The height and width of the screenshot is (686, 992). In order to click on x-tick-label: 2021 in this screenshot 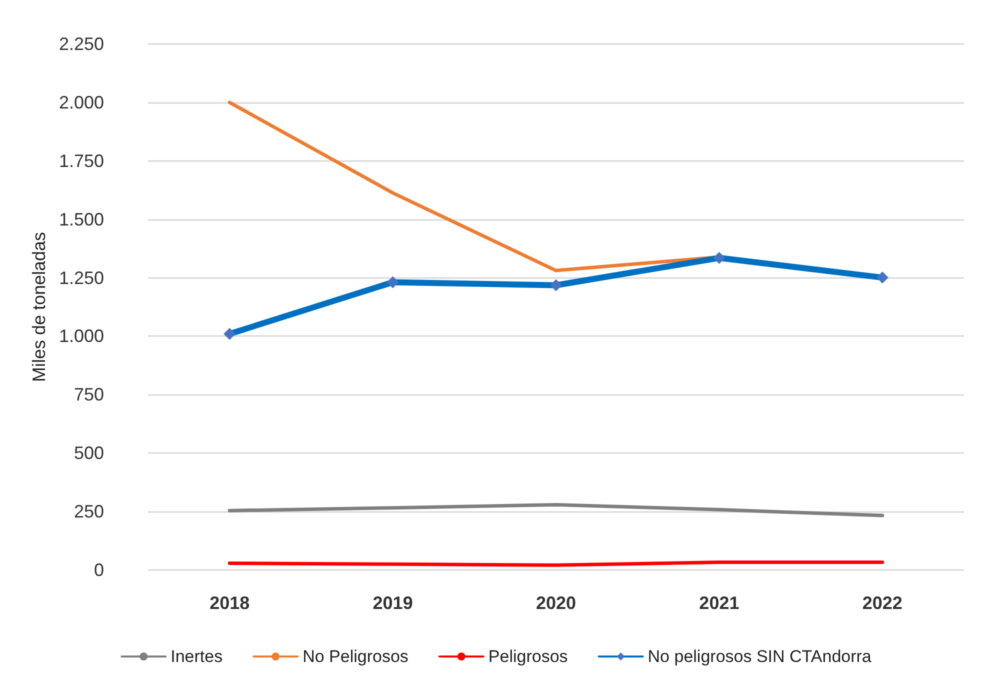, I will do `click(719, 603)`.